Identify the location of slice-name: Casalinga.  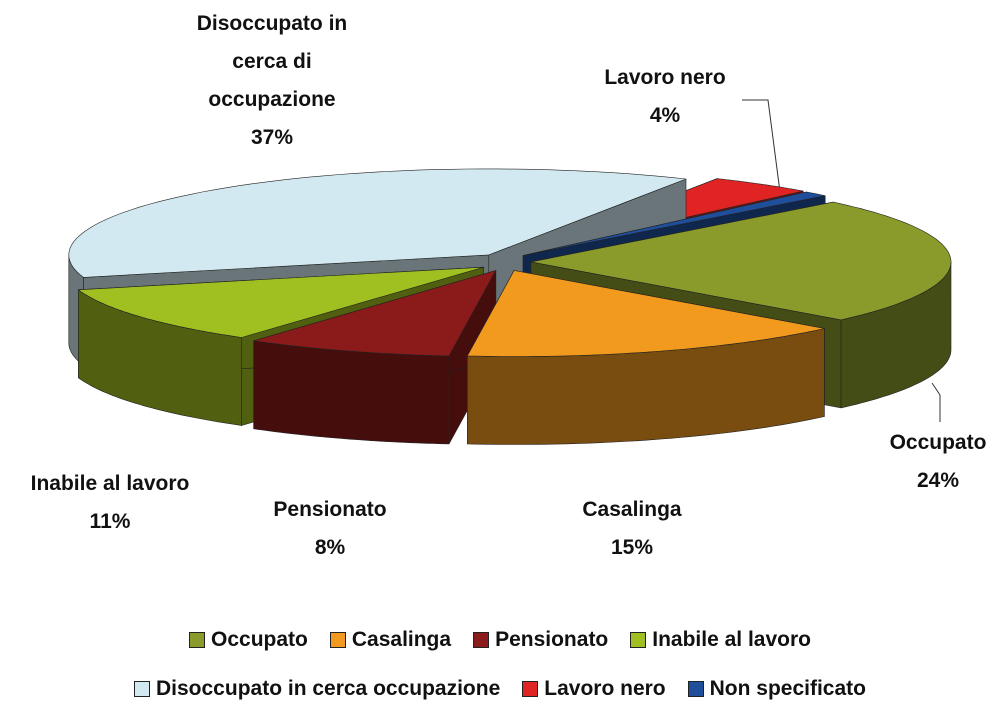
(632, 509).